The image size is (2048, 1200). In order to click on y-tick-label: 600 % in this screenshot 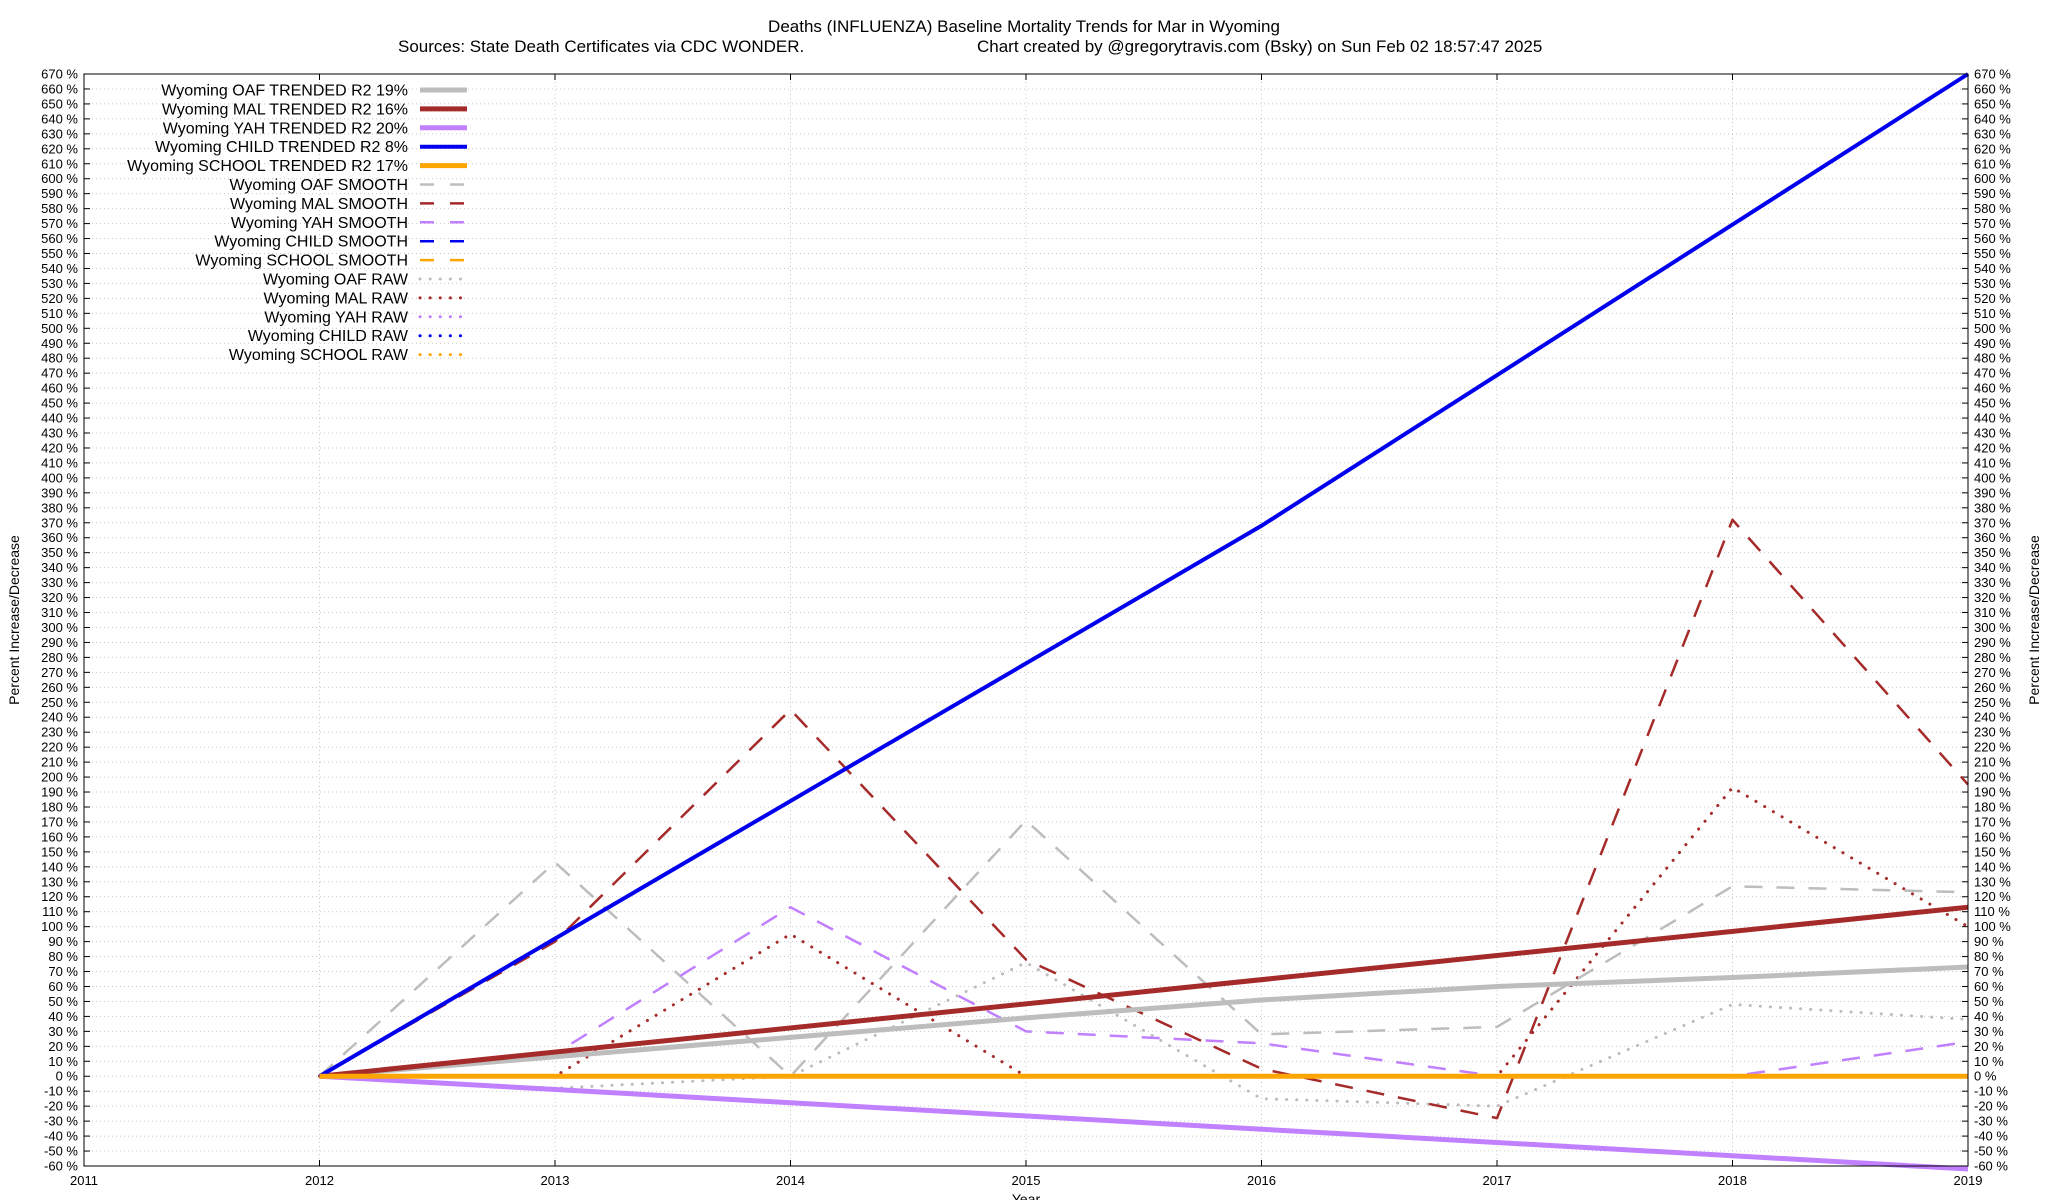, I will do `click(59, 178)`.